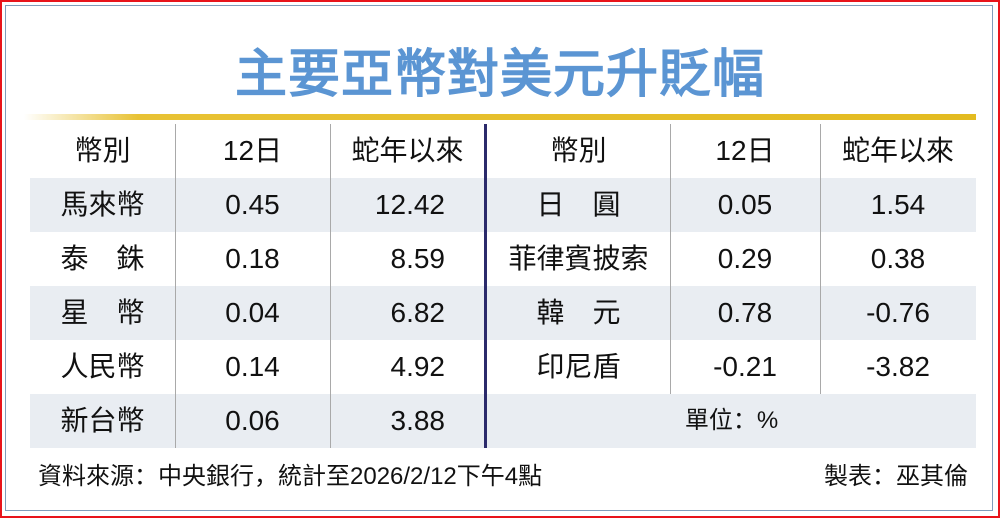 The width and height of the screenshot is (1000, 518). Describe the element at coordinates (252, 420) in the screenshot. I see `change-12th: 0.06` at that location.